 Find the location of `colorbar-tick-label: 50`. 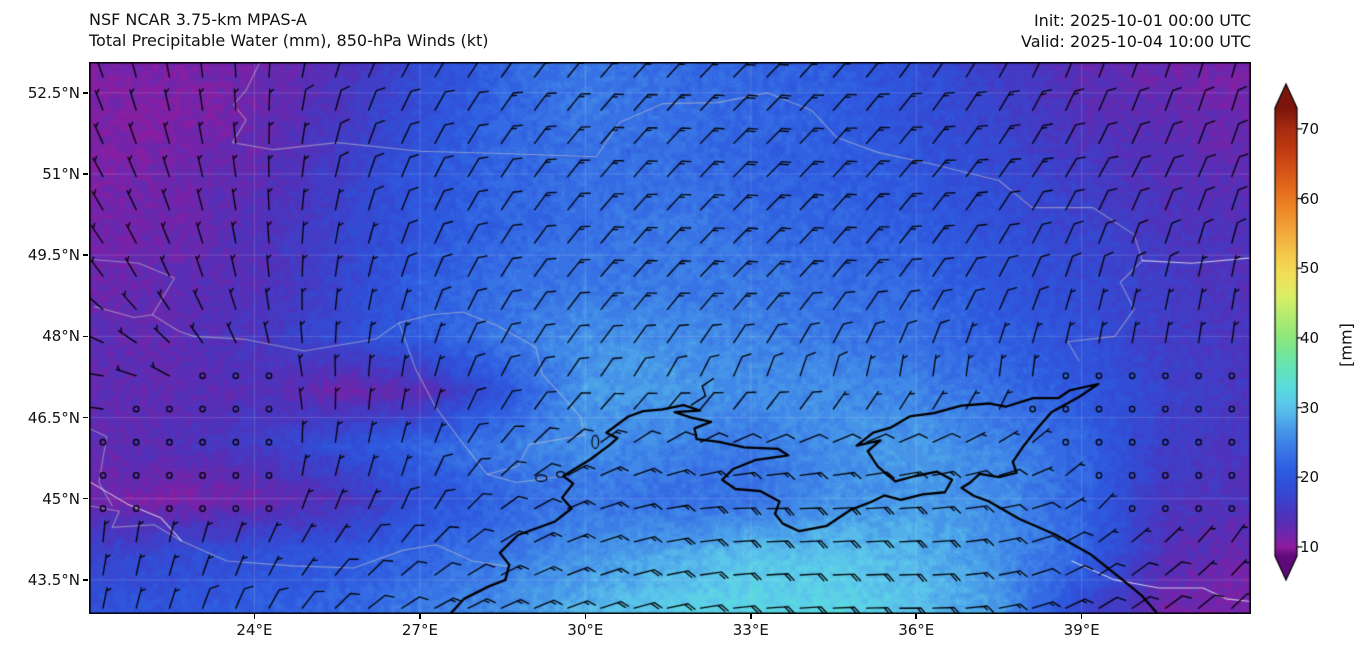

colorbar-tick-label: 50 is located at coordinates (1310, 268).